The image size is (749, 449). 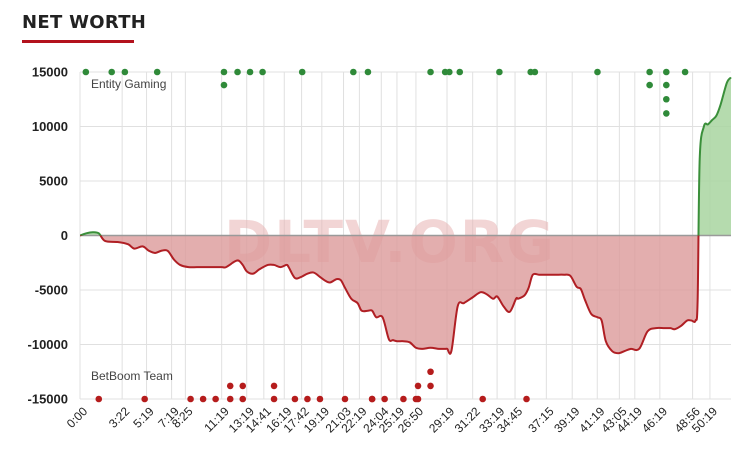 What do you see at coordinates (51, 290) in the screenshot?
I see `y-tick-label: -5000` at bounding box center [51, 290].